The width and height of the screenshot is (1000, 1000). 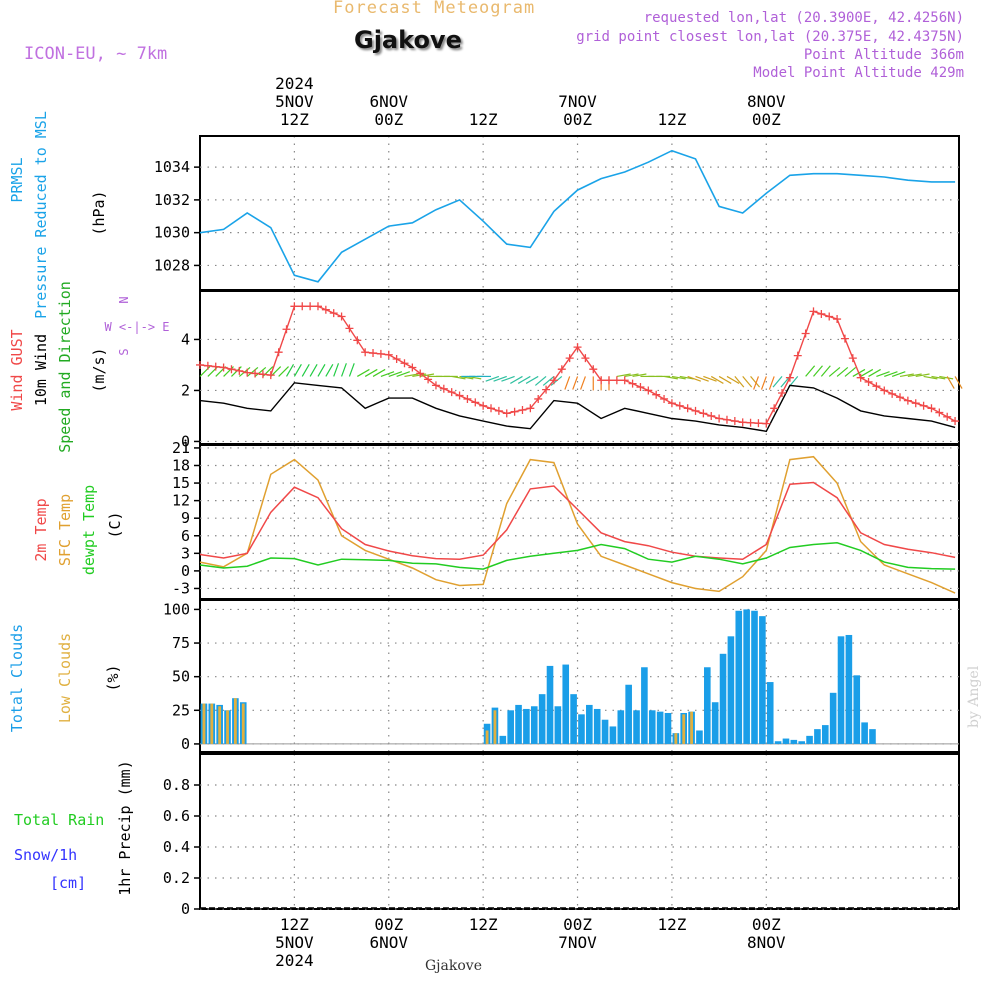 I want to click on top-time-tick-label: 12Z, so click(x=294, y=119).